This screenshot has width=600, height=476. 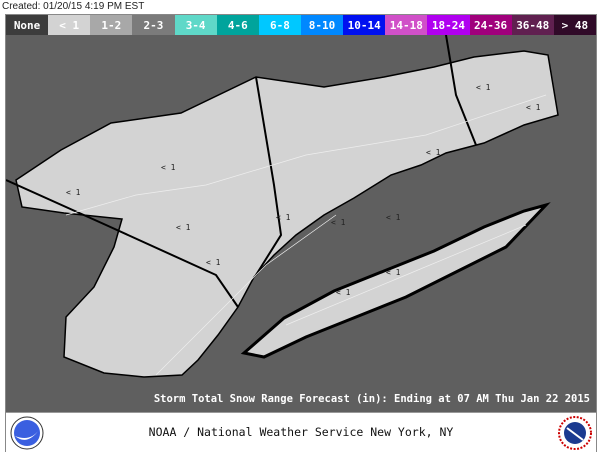 I want to click on legend-item: None, so click(x=27, y=25).